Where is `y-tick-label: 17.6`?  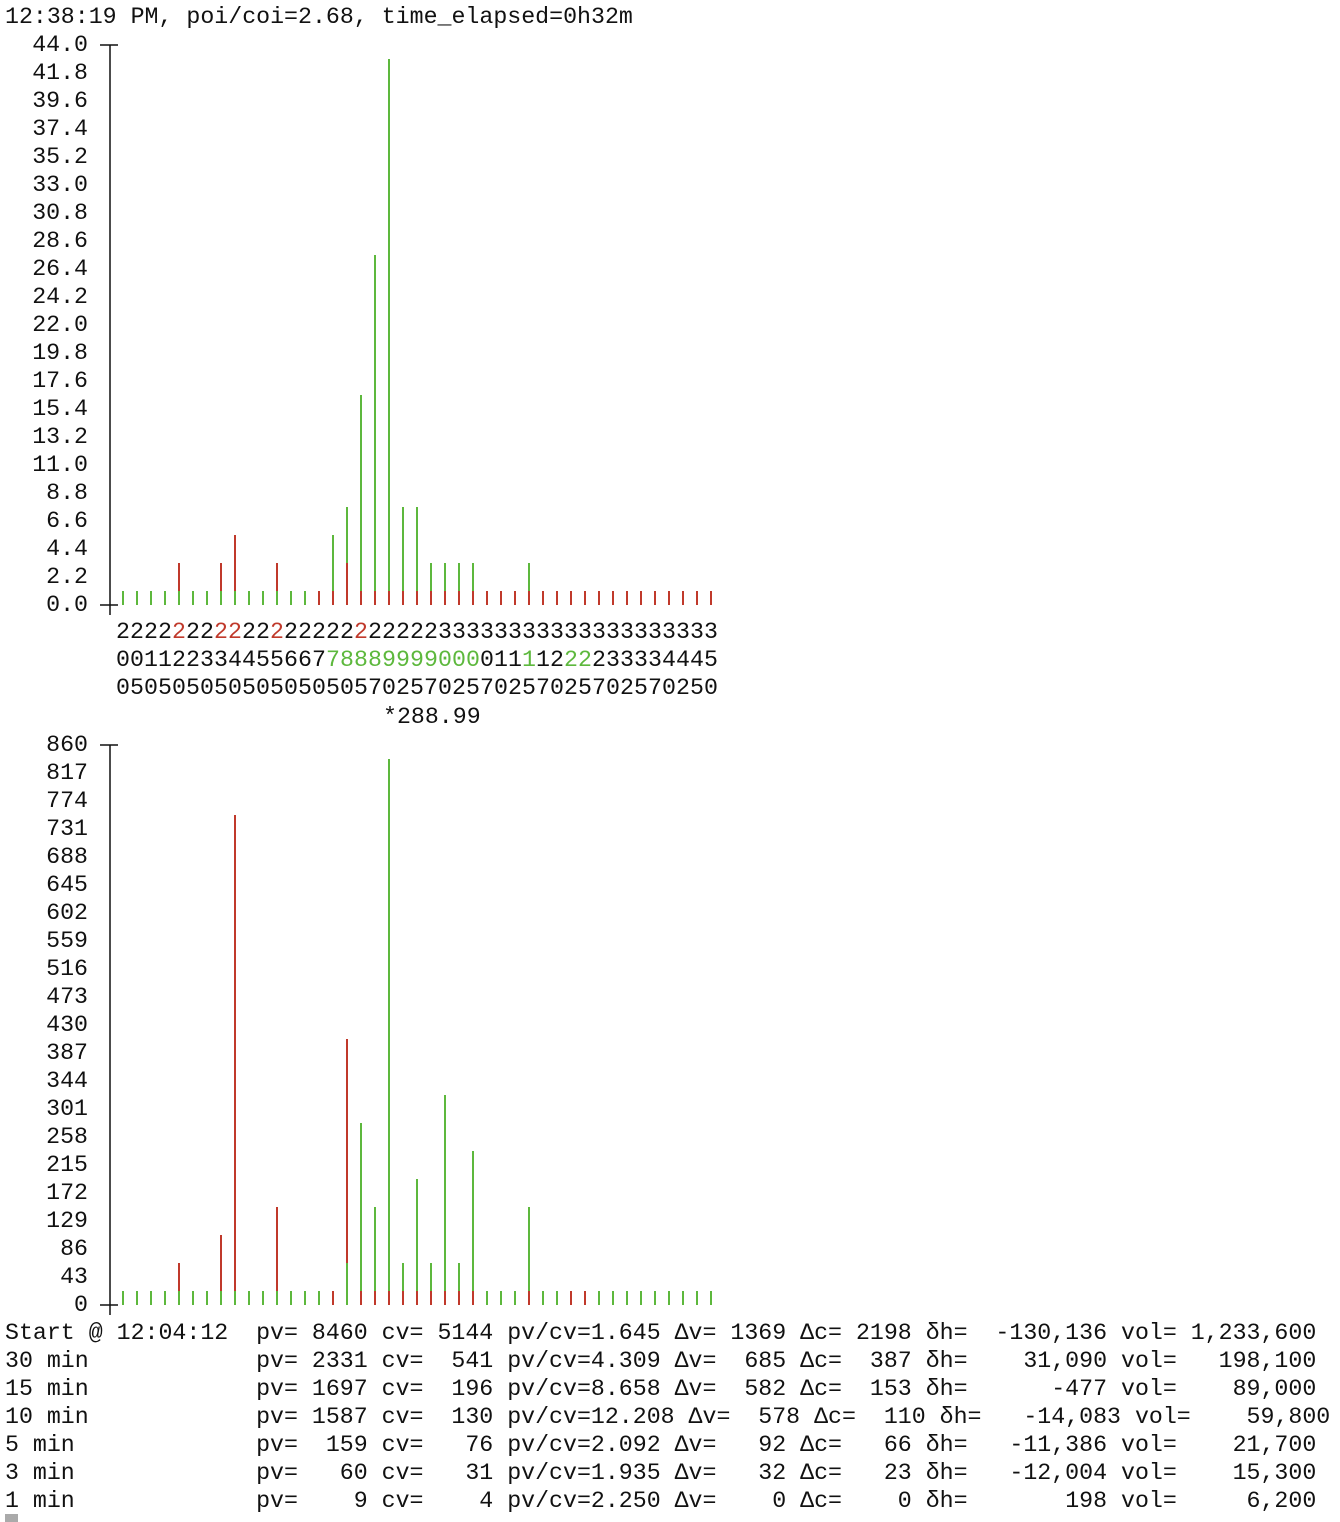 y-tick-label: 17.6 is located at coordinates (60, 381).